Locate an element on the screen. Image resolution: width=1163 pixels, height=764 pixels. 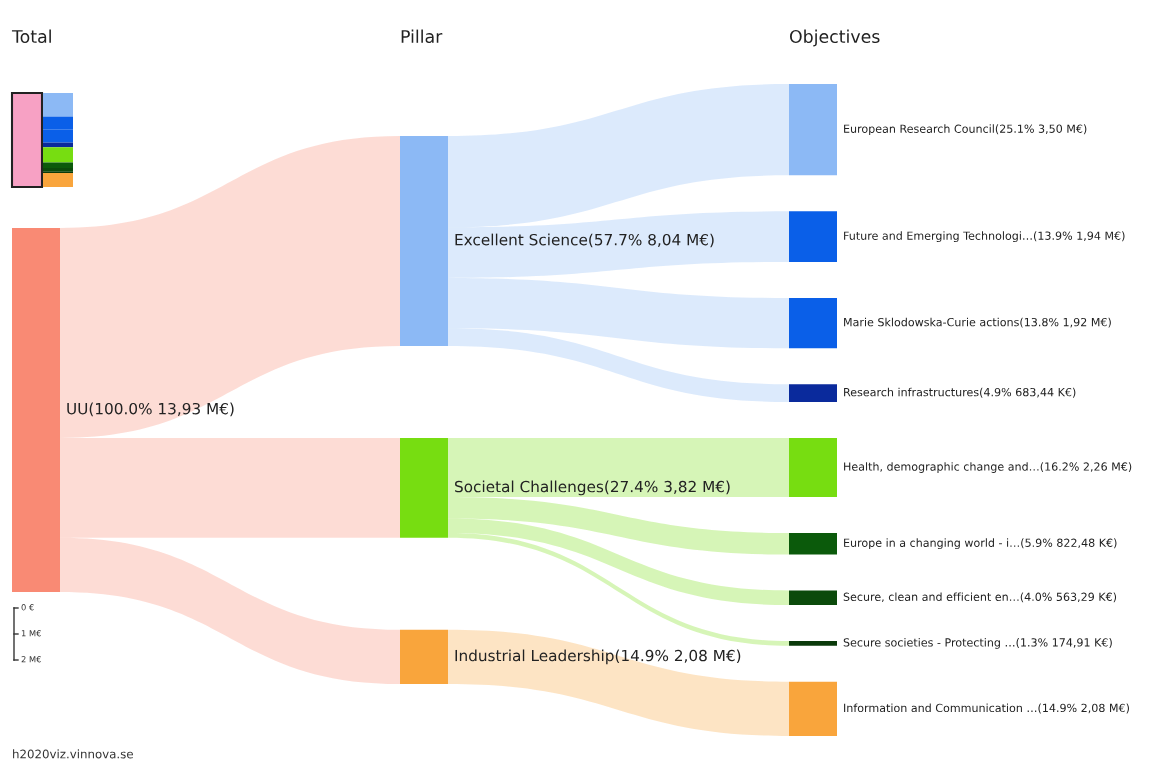
data-label: (27.4% 3,82 M€) is located at coordinates (667, 487).